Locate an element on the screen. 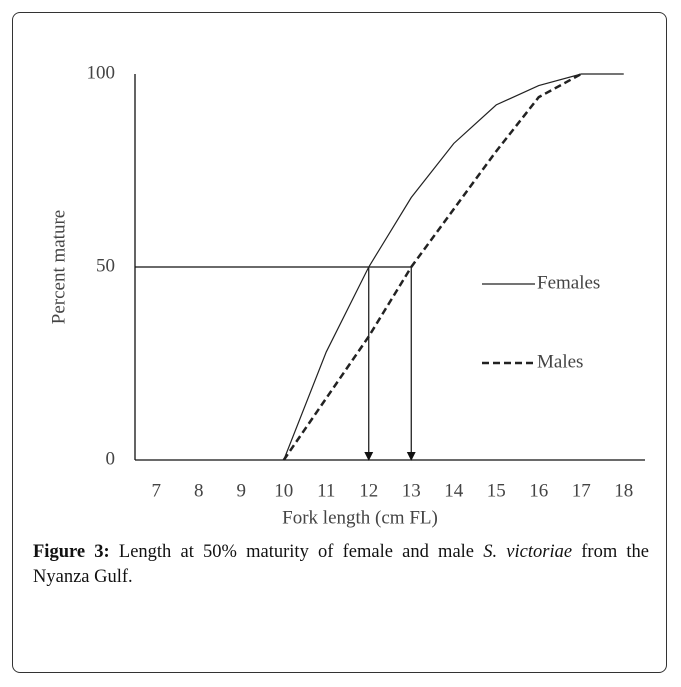 This screenshot has width=681, height=687. x-tick-label: 16 is located at coordinates (538, 490).